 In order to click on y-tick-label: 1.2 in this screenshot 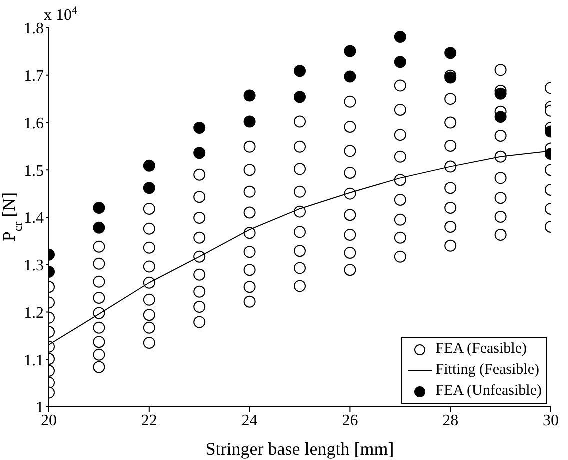, I will do `click(34, 313)`.